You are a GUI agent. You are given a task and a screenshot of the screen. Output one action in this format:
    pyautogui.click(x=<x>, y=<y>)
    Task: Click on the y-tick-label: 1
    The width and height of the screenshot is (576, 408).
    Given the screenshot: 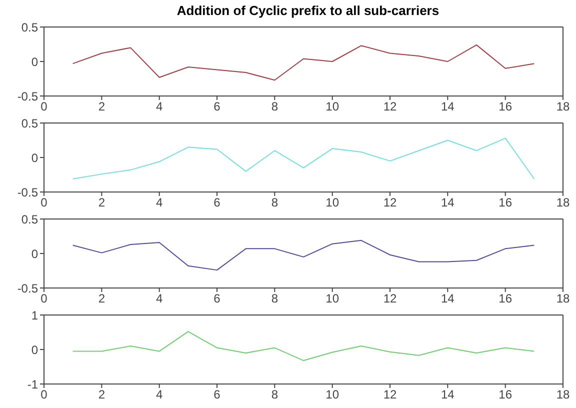 What is the action you would take?
    pyautogui.click(x=34, y=315)
    